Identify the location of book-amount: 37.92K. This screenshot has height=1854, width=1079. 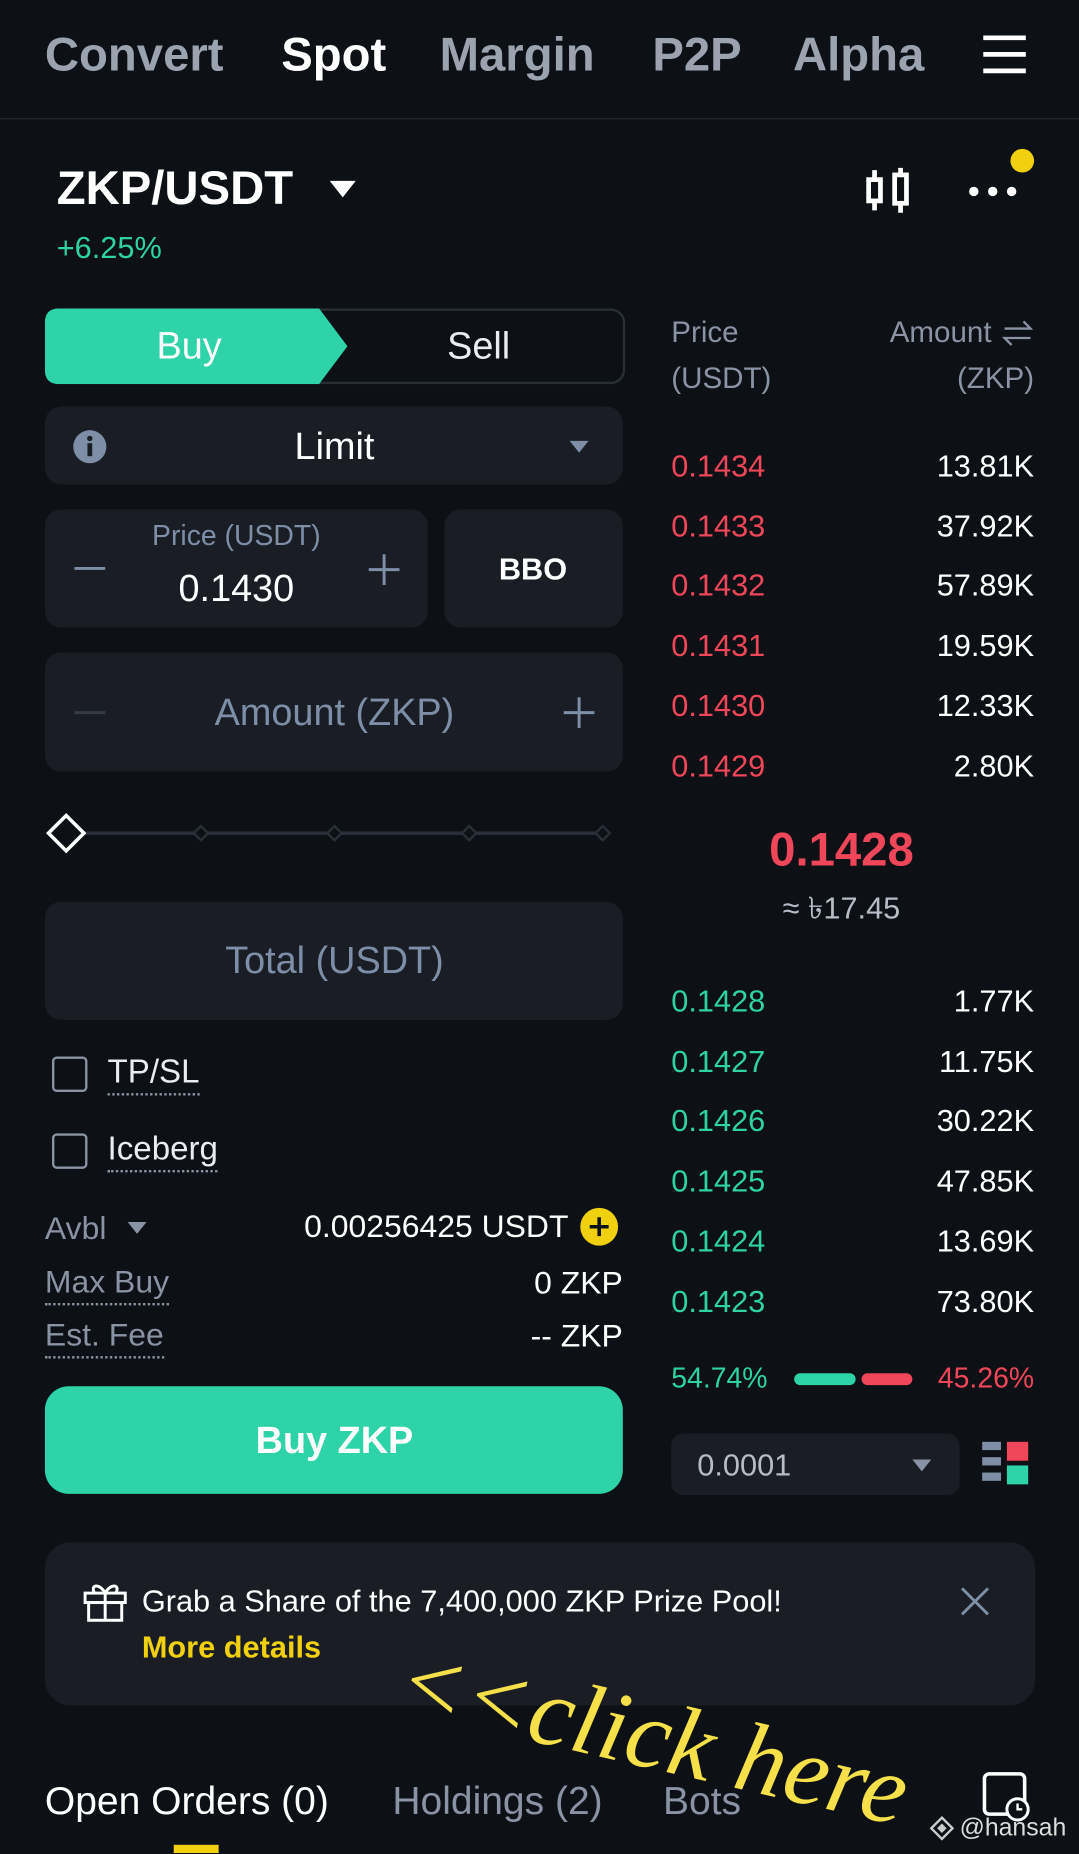
(985, 525).